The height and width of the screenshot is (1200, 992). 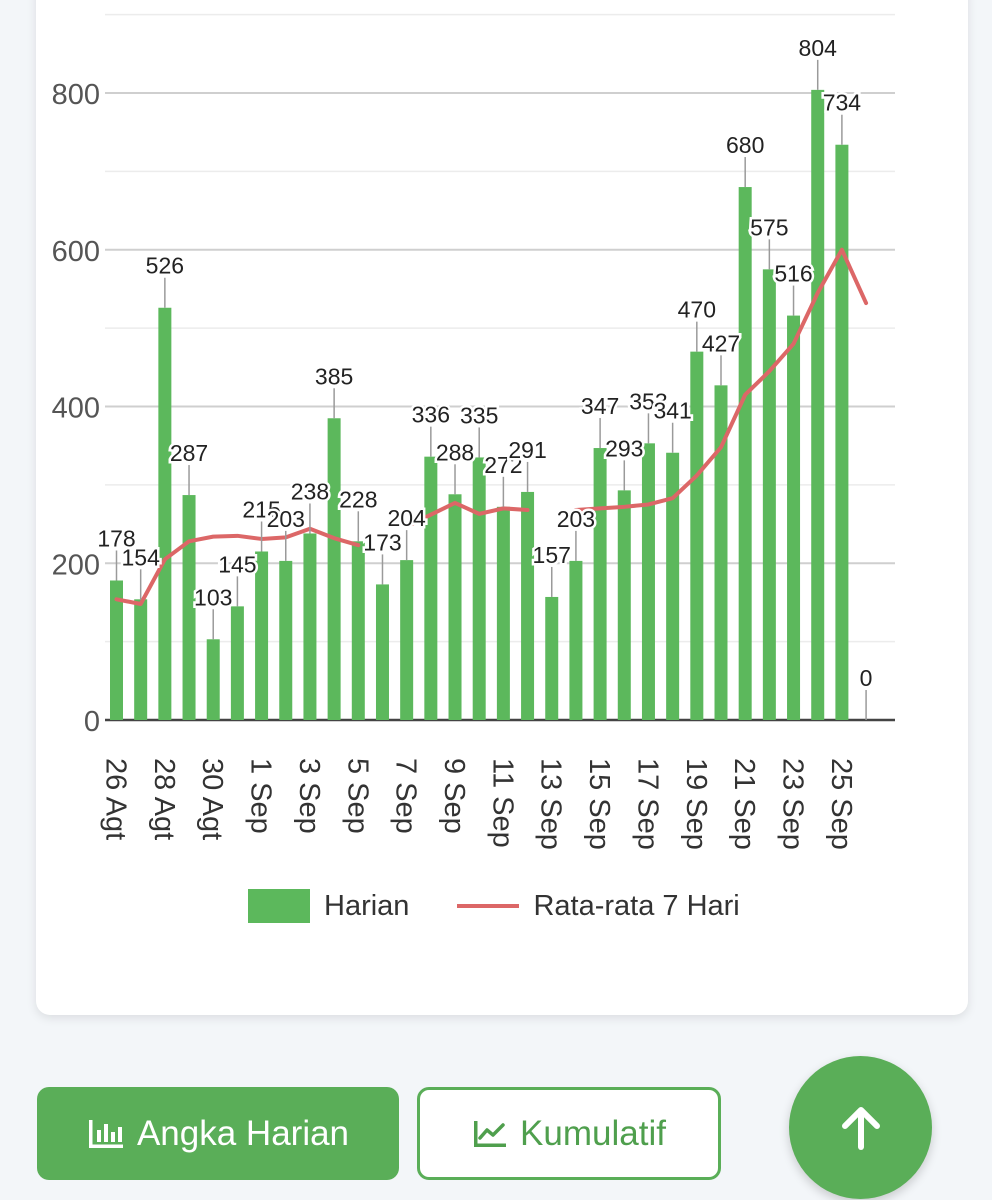 What do you see at coordinates (261, 509) in the screenshot?
I see `data-label: 215` at bounding box center [261, 509].